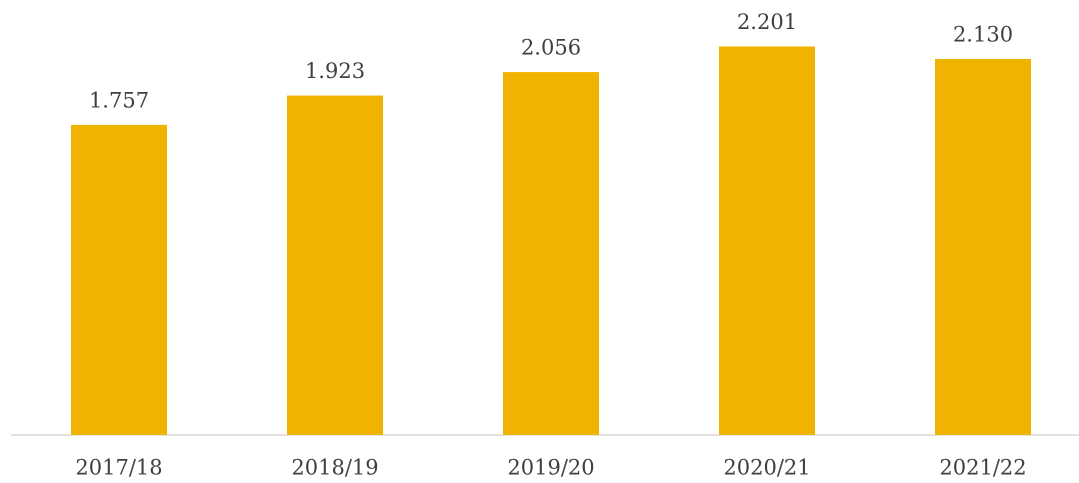 The width and height of the screenshot is (1079, 483). What do you see at coordinates (767, 22) in the screenshot?
I see `value-label: 2.201` at bounding box center [767, 22].